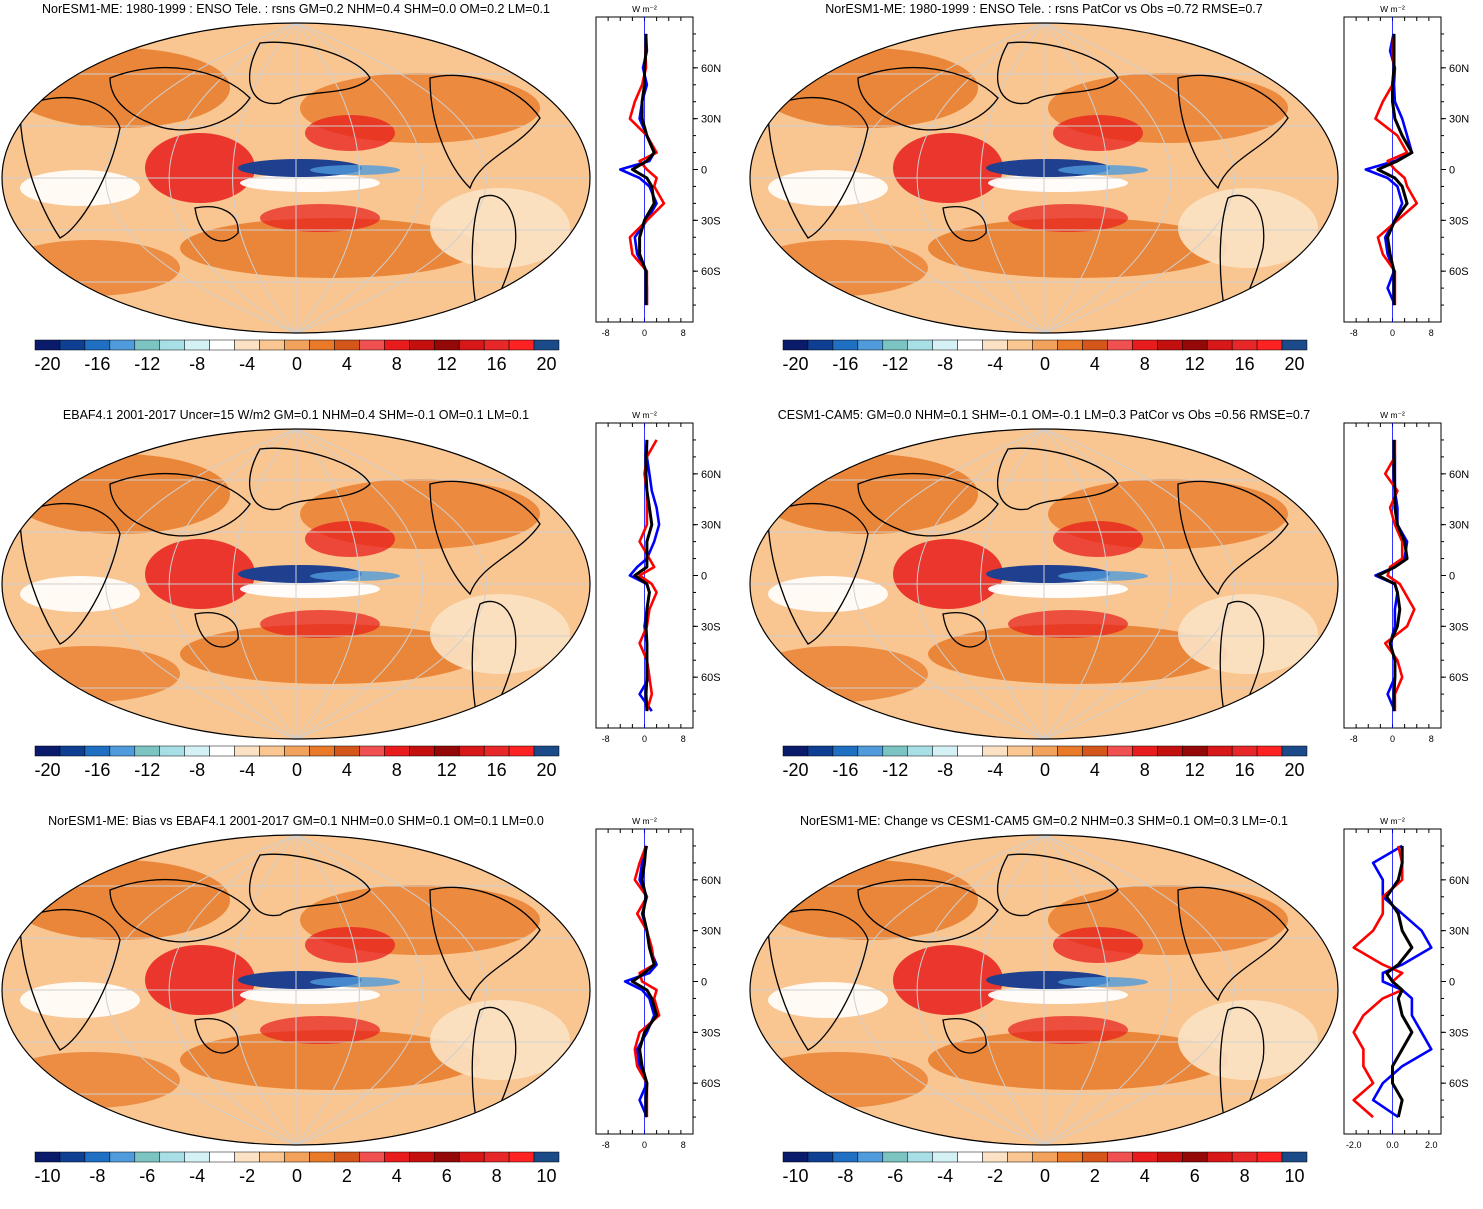  I want to click on y-tick-label: 60S, so click(711, 1084).